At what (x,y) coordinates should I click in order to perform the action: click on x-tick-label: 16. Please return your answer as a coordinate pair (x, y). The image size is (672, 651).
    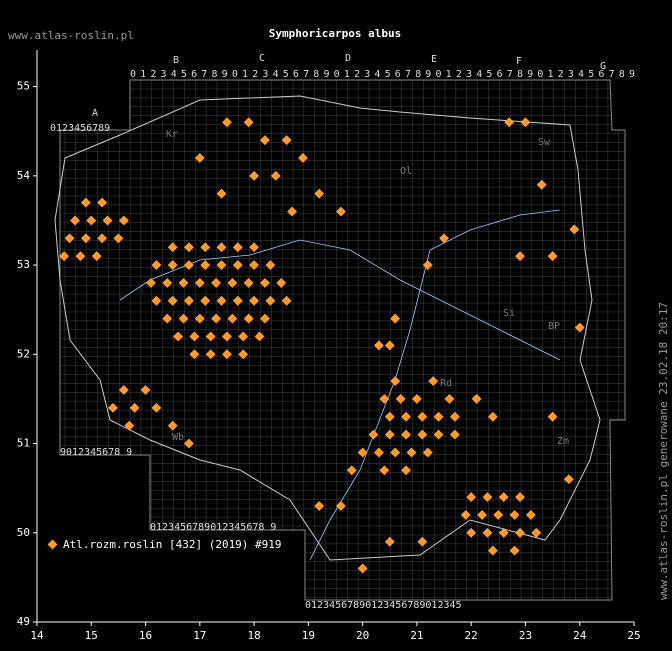
    Looking at the image, I should click on (145, 635).